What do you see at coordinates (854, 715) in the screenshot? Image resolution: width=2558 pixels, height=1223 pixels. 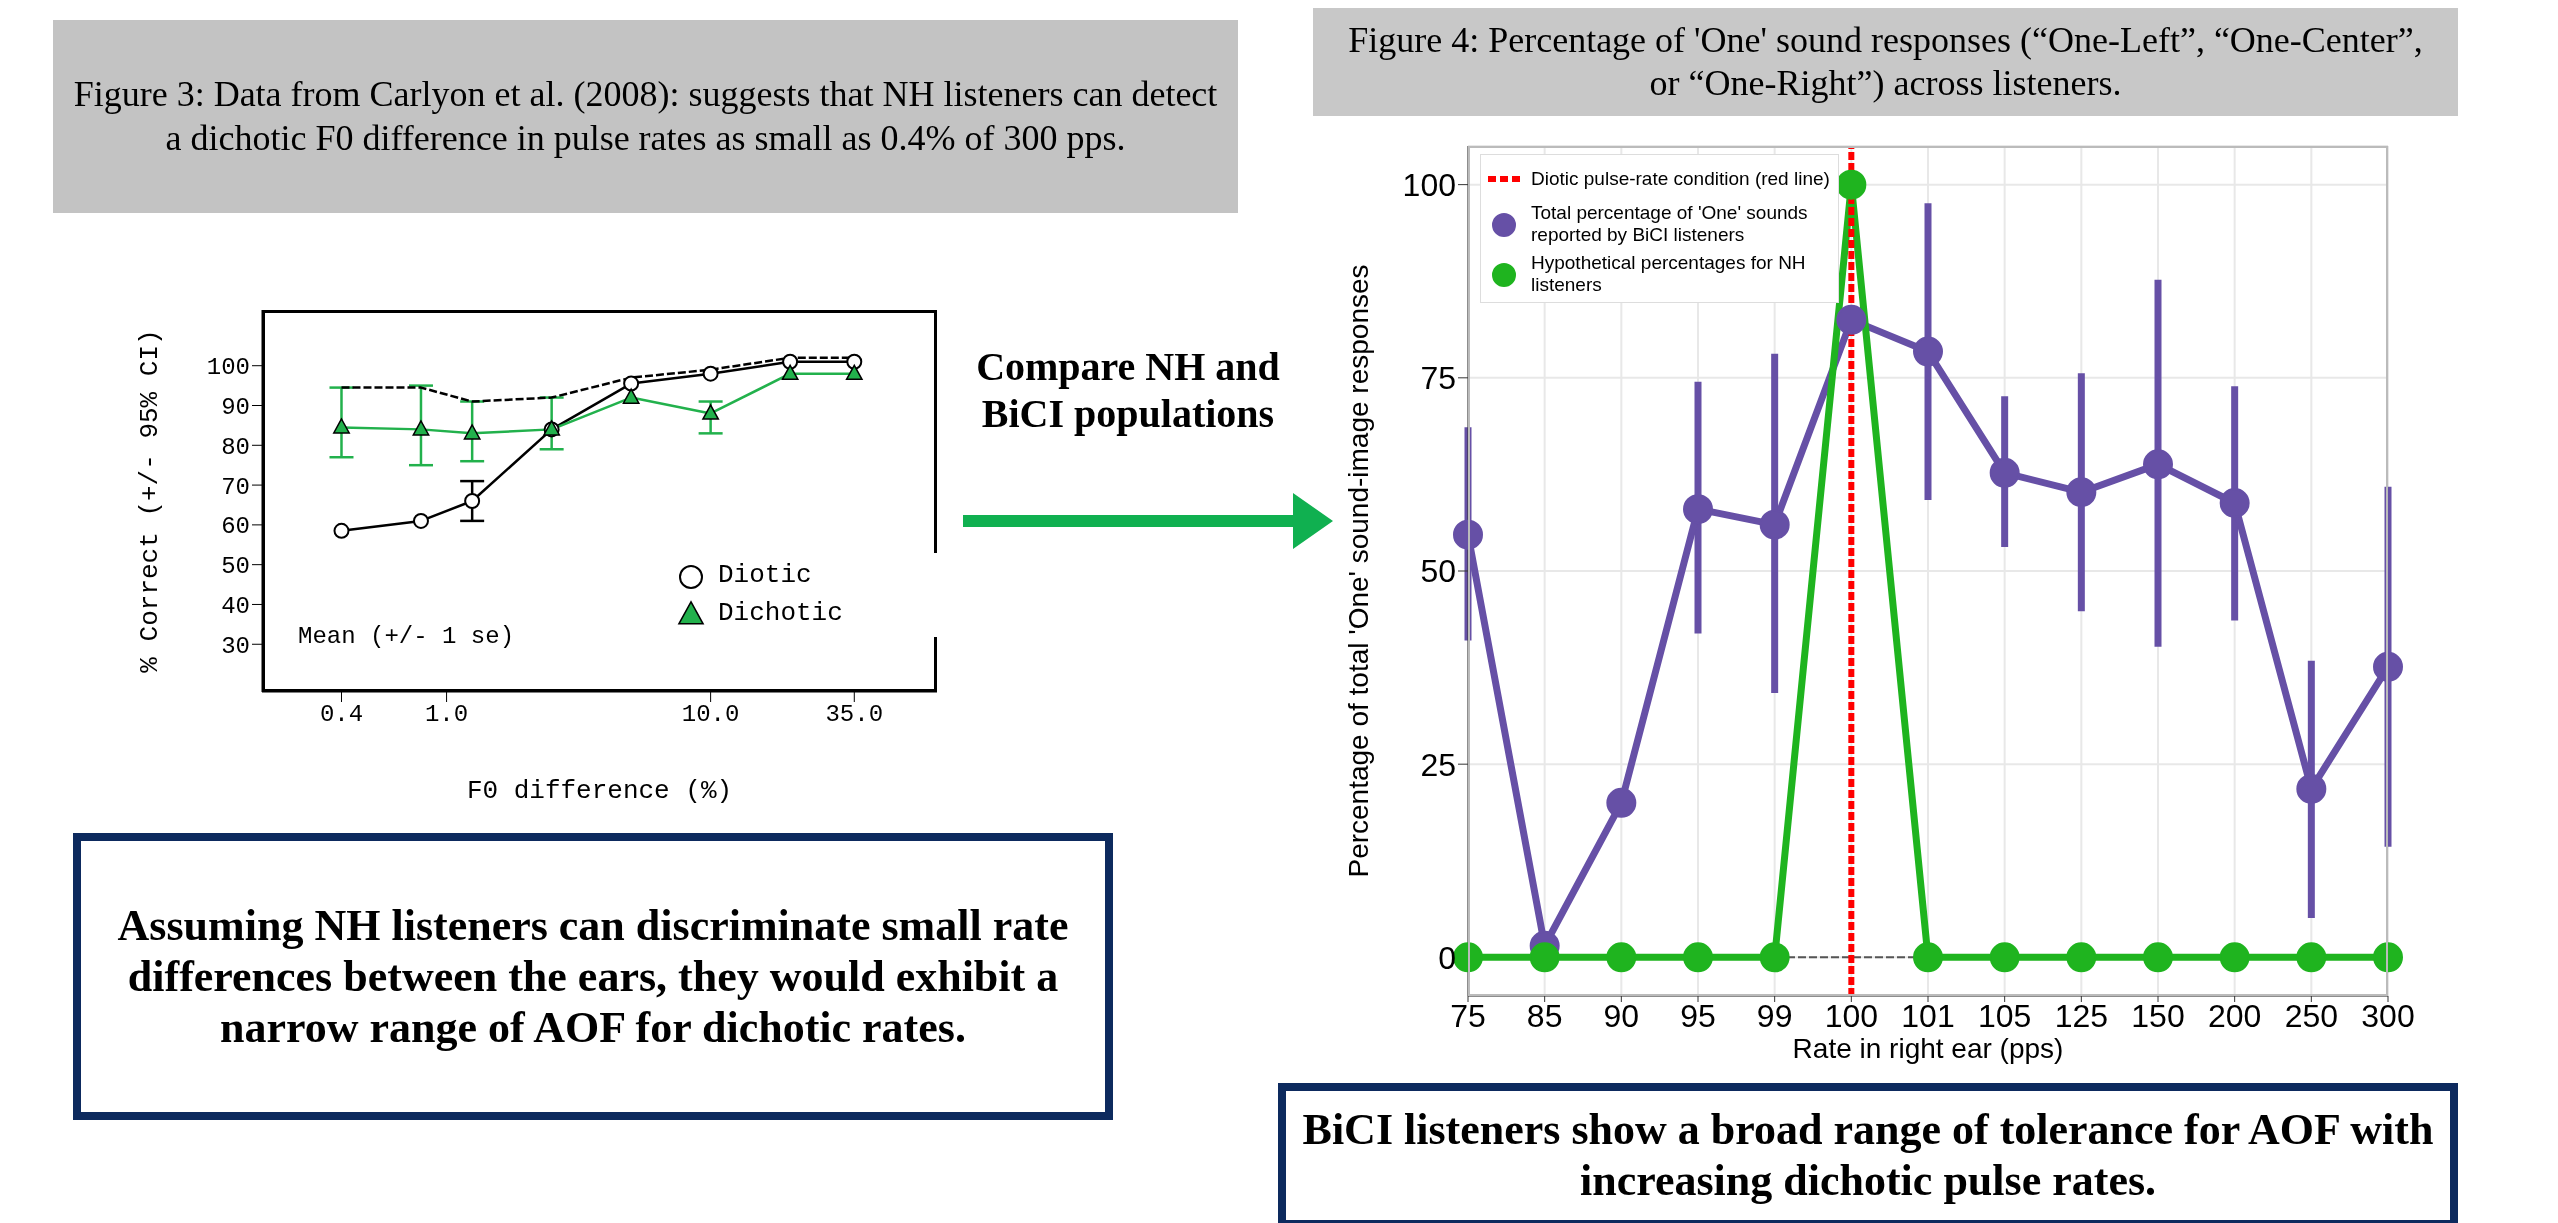 I see `x-tick-label: 35.0` at bounding box center [854, 715].